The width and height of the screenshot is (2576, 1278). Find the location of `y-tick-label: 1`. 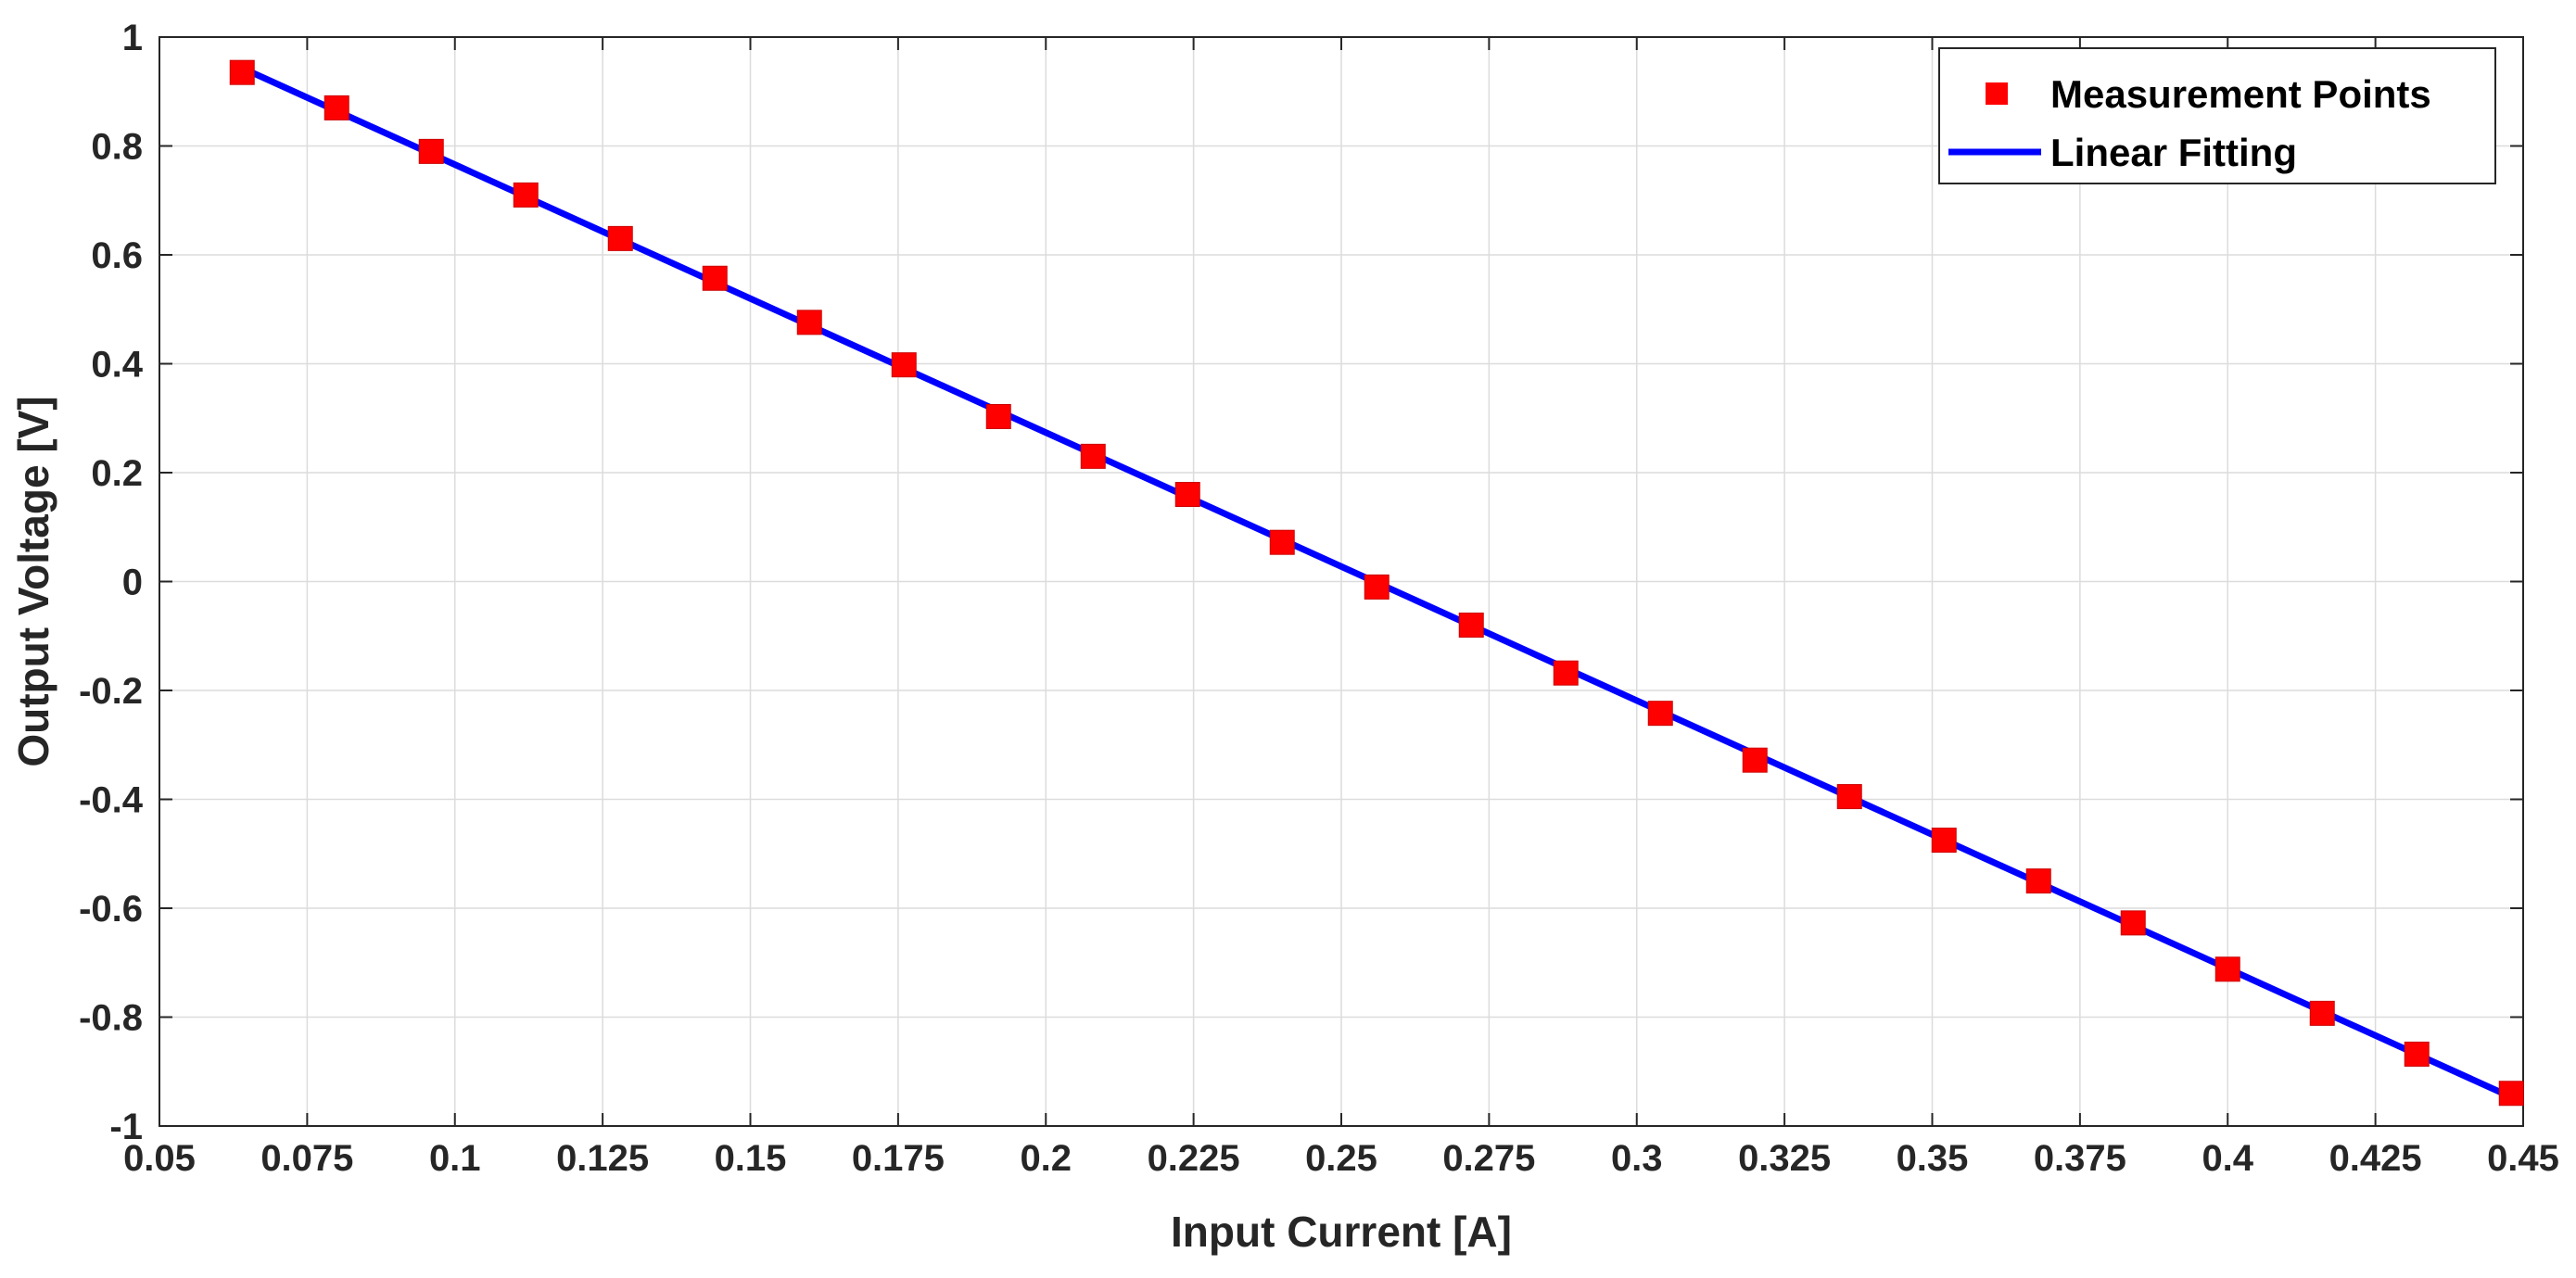

y-tick-label: 1 is located at coordinates (133, 38).